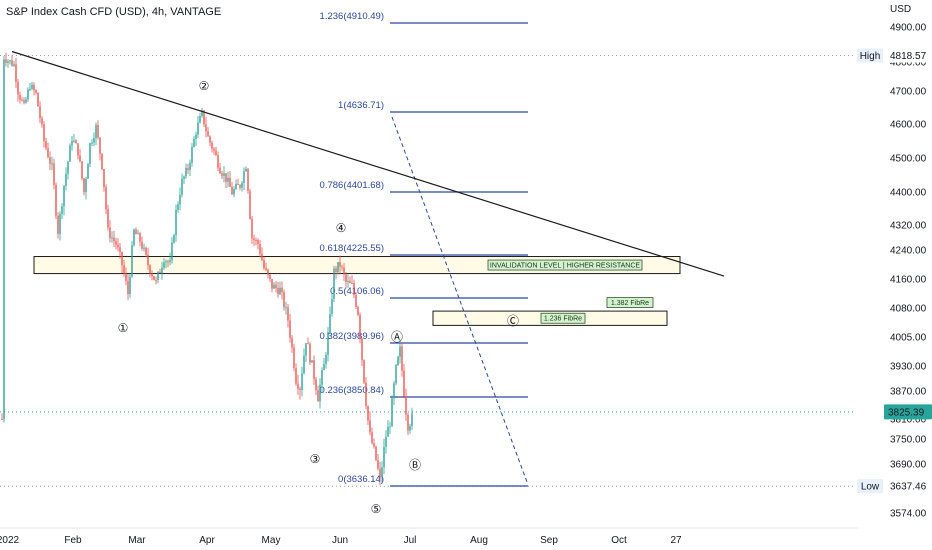 Image resolution: width=932 pixels, height=550 pixels. What do you see at coordinates (424, 337) in the screenshot?
I see `fib-level: 0.382(3989.96)` at bounding box center [424, 337].